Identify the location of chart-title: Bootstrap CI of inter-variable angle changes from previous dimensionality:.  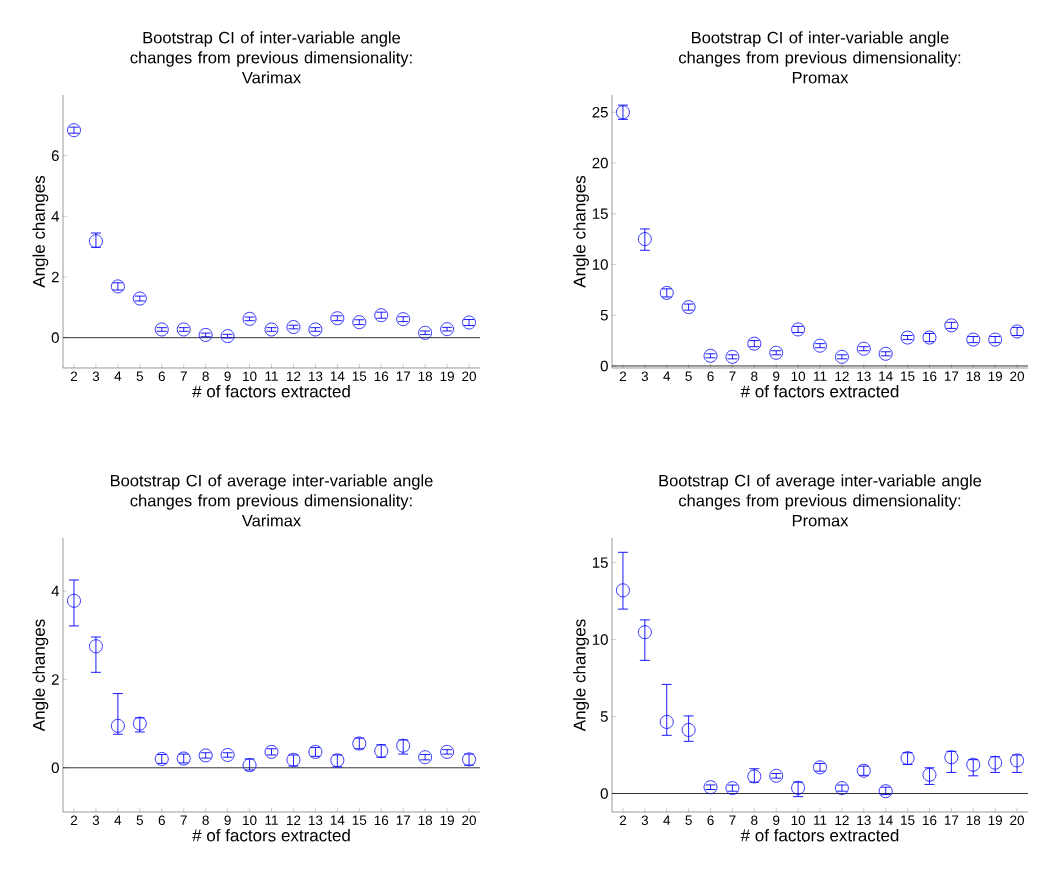
(820, 49).